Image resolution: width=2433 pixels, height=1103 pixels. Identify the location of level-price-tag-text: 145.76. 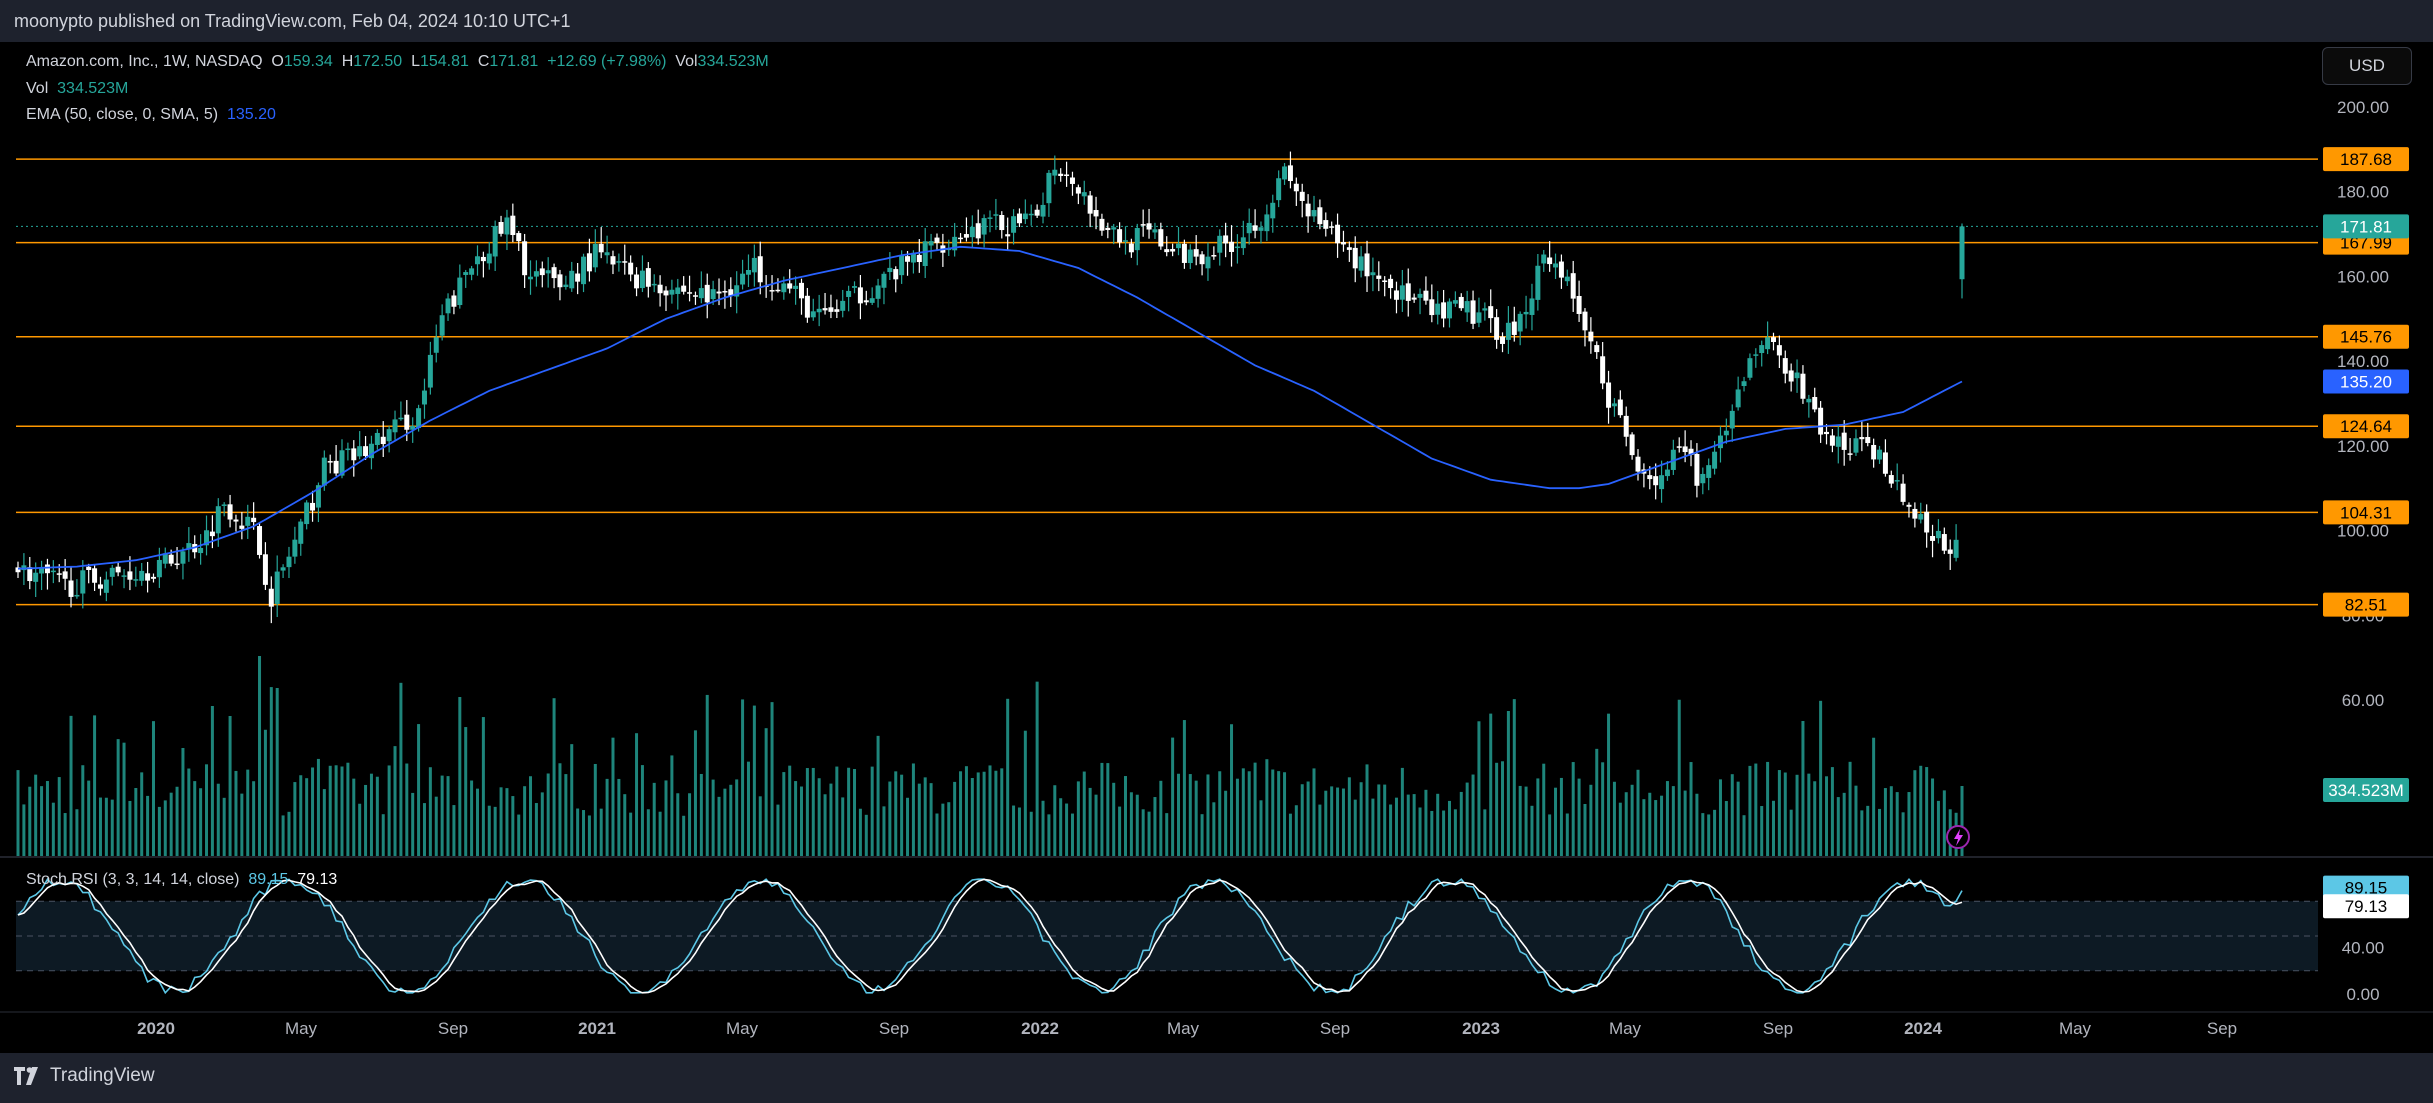
(2366, 337).